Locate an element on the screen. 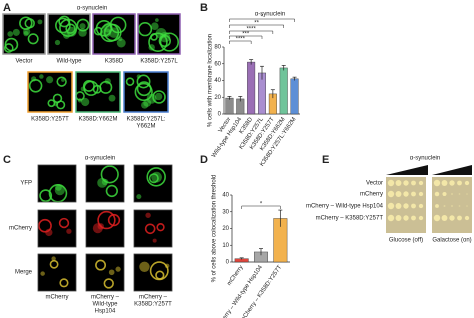 Image resolution: width=474 pixels, height=318 pixels. plate-label: Glucose (off) is located at coordinates (406, 241).